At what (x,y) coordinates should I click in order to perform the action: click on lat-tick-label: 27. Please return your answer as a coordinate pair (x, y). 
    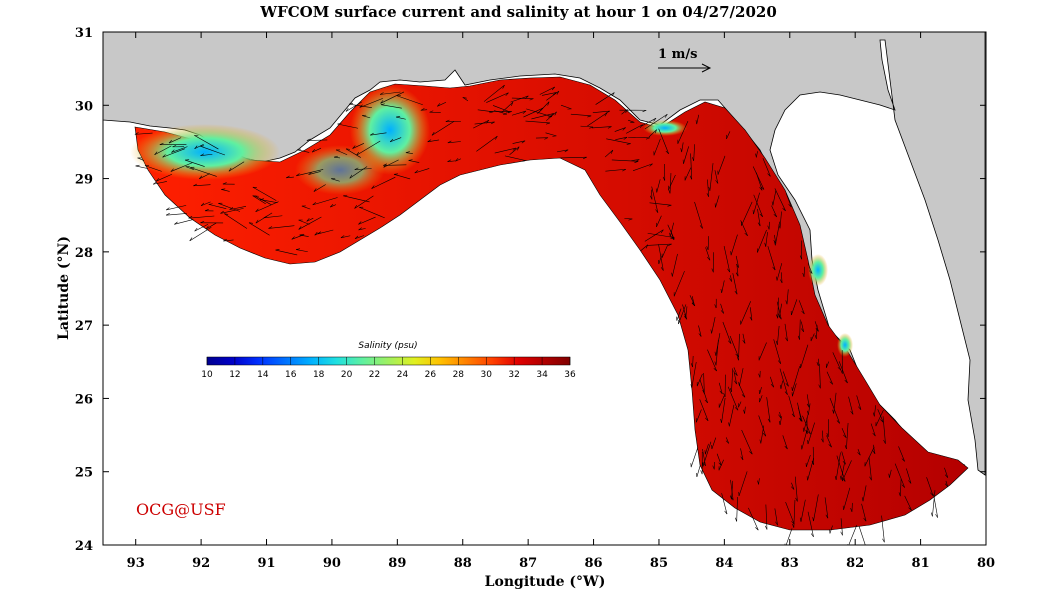
    Looking at the image, I should click on (84, 326).